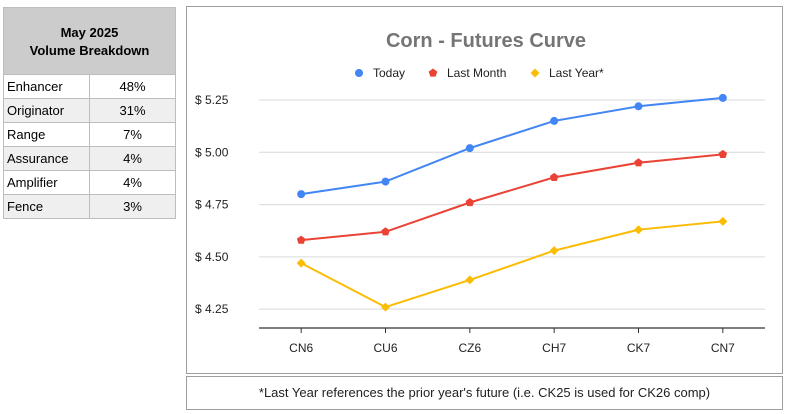 This screenshot has width=790, height=414. What do you see at coordinates (132, 86) in the screenshot?
I see `row-pct: 48%` at bounding box center [132, 86].